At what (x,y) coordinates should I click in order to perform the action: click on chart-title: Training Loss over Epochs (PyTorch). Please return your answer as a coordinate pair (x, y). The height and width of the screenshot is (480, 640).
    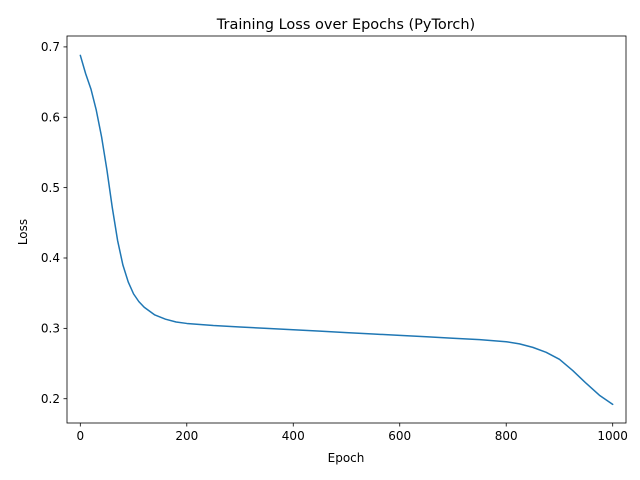
    Looking at the image, I should click on (345, 25).